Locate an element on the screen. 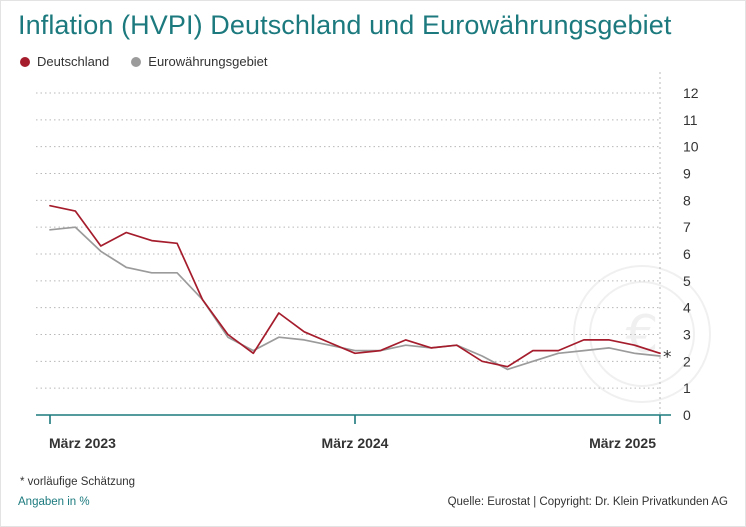 Image resolution: width=746 pixels, height=527 pixels. legend-swatch-eurozone is located at coordinates (136, 61).